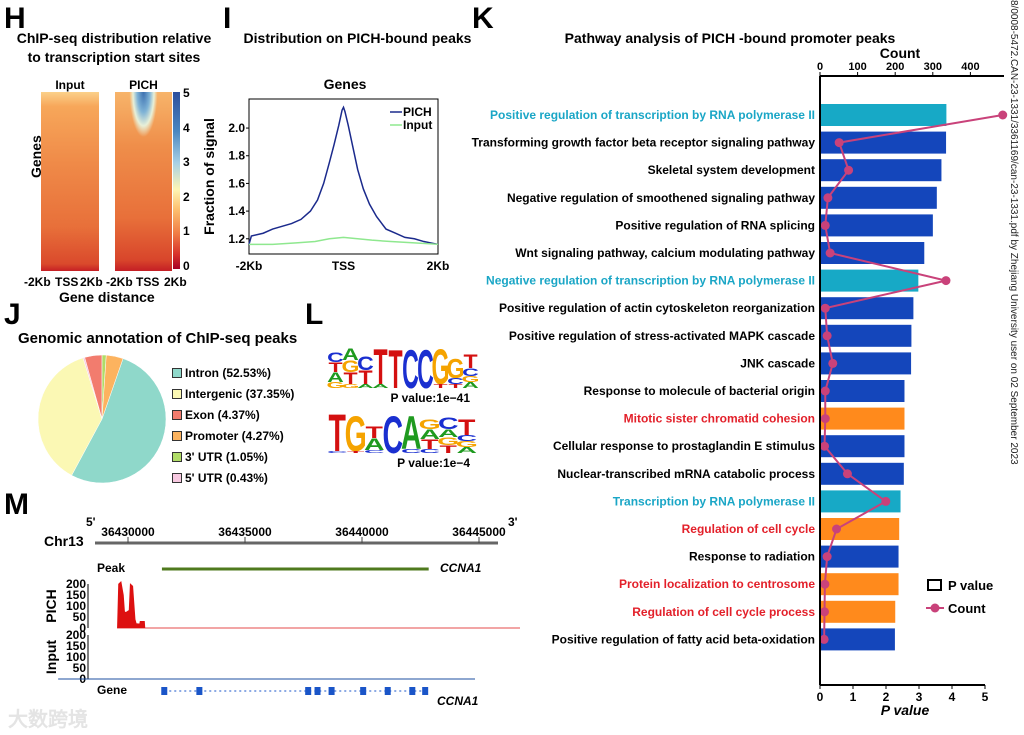  I want to click on series-line-pich, so click(343, 175).